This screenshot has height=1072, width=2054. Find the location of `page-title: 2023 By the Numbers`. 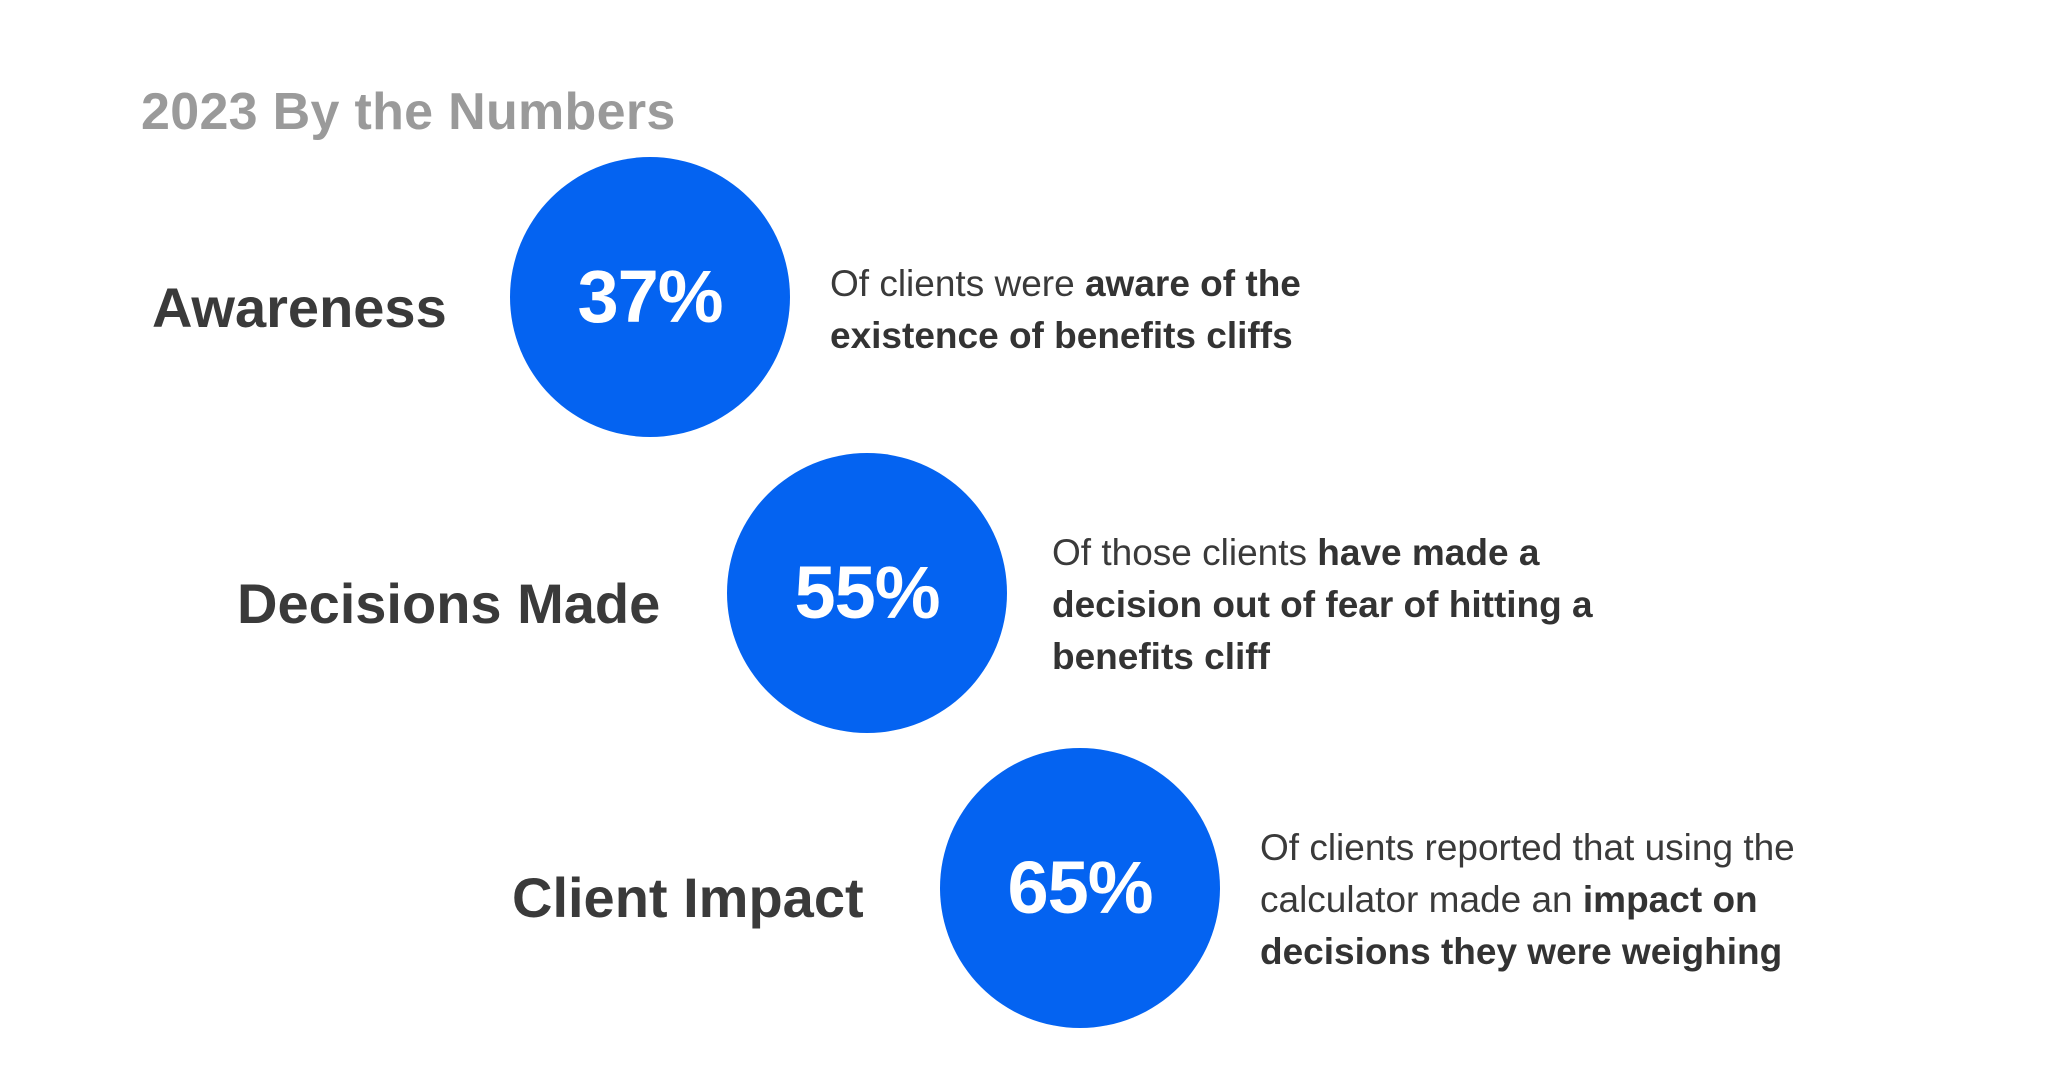

page-title: 2023 By the Numbers is located at coordinates (408, 112).